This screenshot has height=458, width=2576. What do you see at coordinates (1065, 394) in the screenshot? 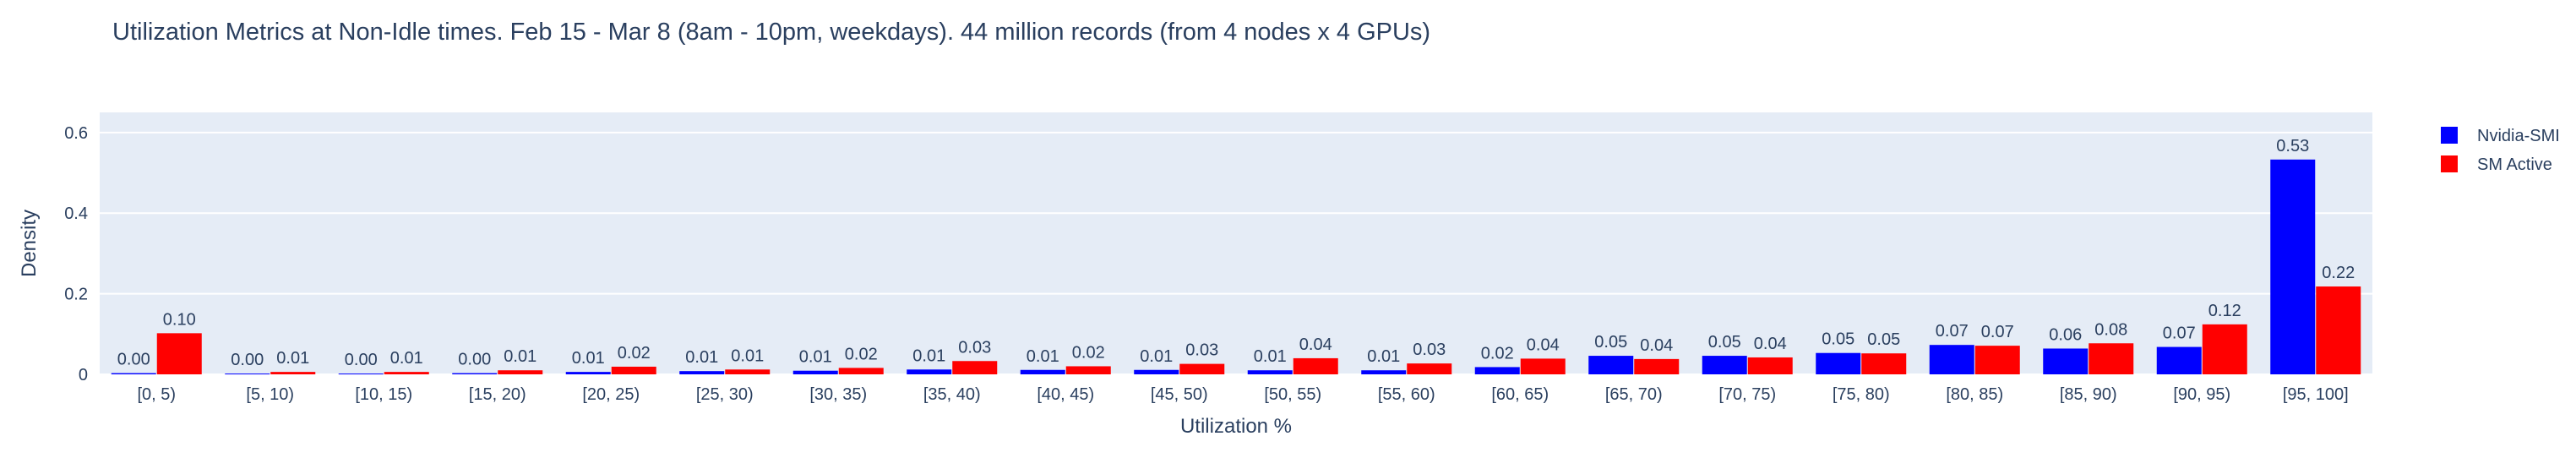
I see `x-tick-label: [40, 45)` at bounding box center [1065, 394].